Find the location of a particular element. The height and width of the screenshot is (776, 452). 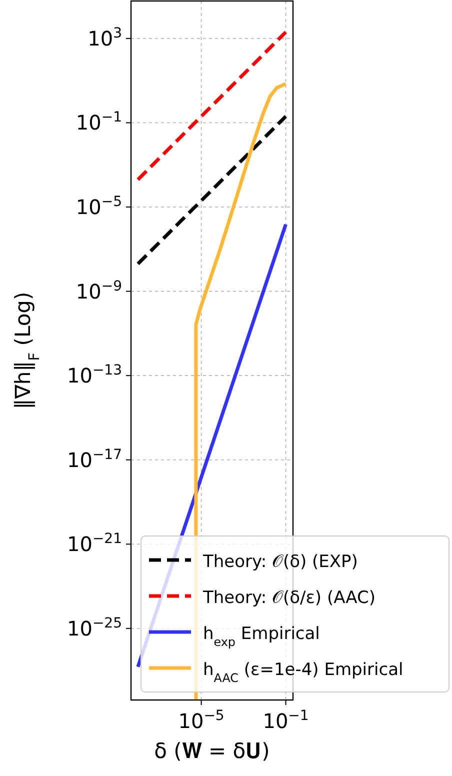

legend-label: Theory: 𝒪(δ/ε) (AAC) is located at coordinates (289, 598).